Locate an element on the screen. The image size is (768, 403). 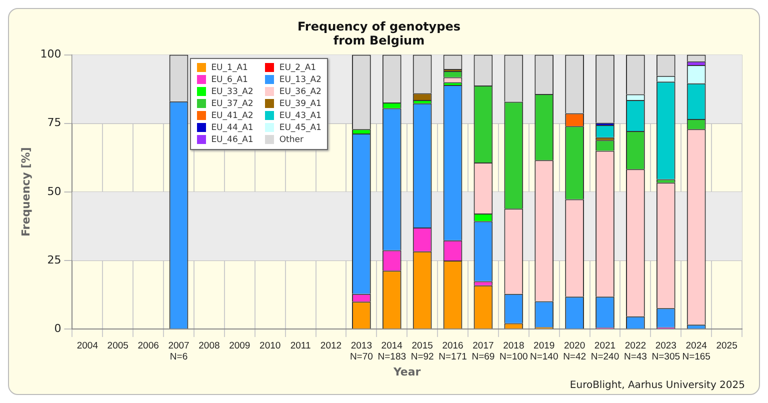
legend-label: EU_36_A2 is located at coordinates (300, 91).